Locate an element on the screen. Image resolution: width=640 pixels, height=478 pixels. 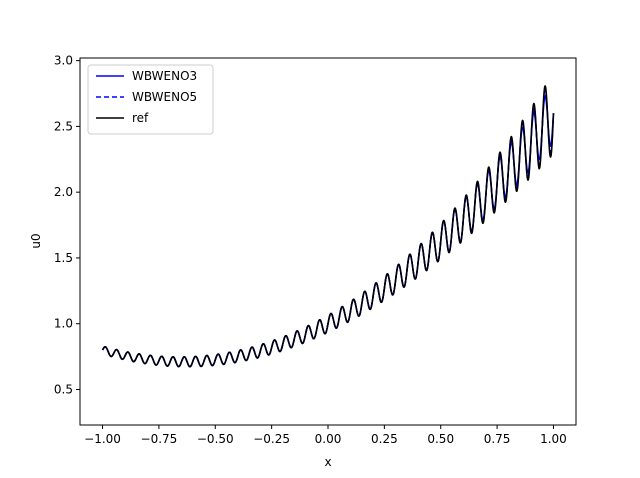
legend-label: ref is located at coordinates (140, 118).